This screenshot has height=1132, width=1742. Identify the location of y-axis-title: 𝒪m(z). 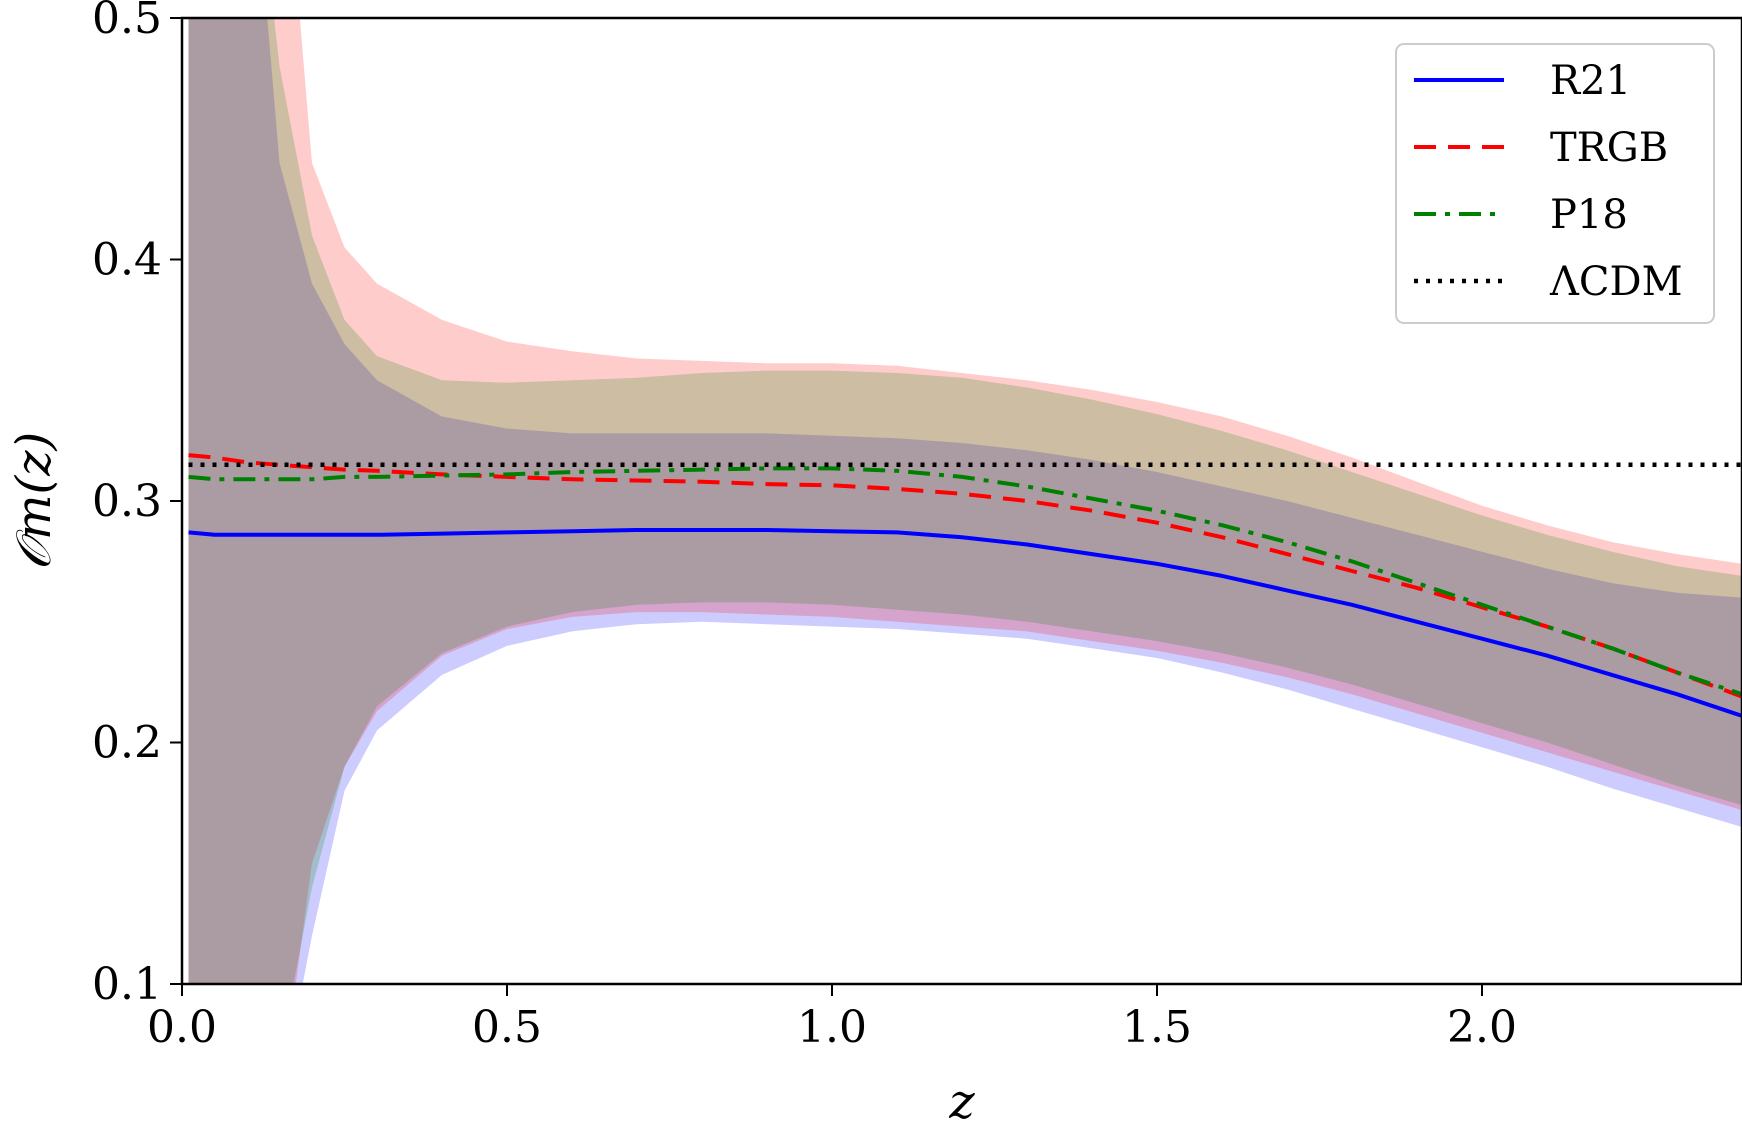
(34, 501).